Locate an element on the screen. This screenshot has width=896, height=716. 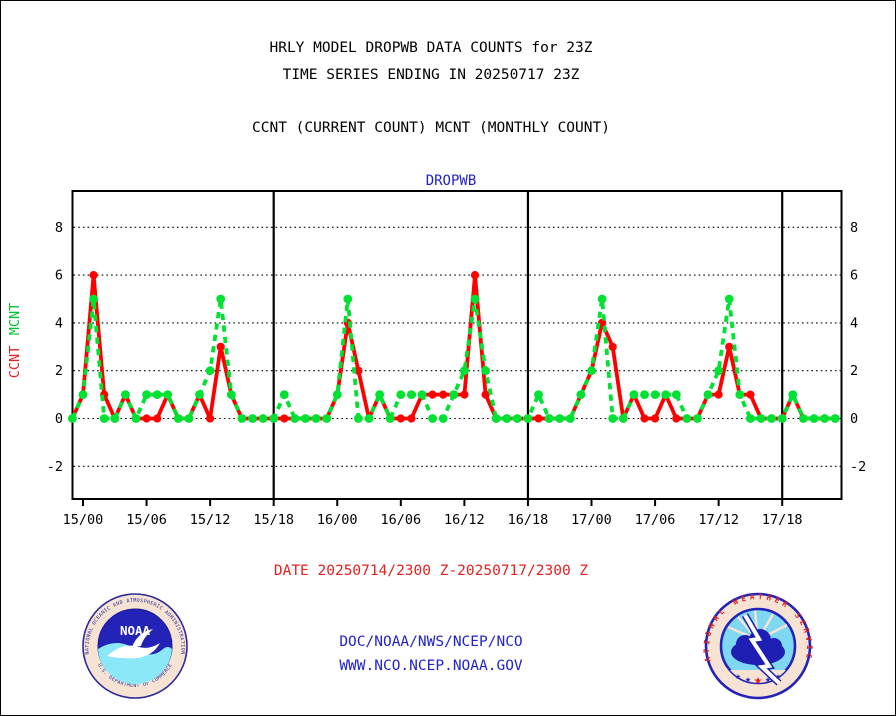
y-tick-label-right: 0 is located at coordinates (854, 419).